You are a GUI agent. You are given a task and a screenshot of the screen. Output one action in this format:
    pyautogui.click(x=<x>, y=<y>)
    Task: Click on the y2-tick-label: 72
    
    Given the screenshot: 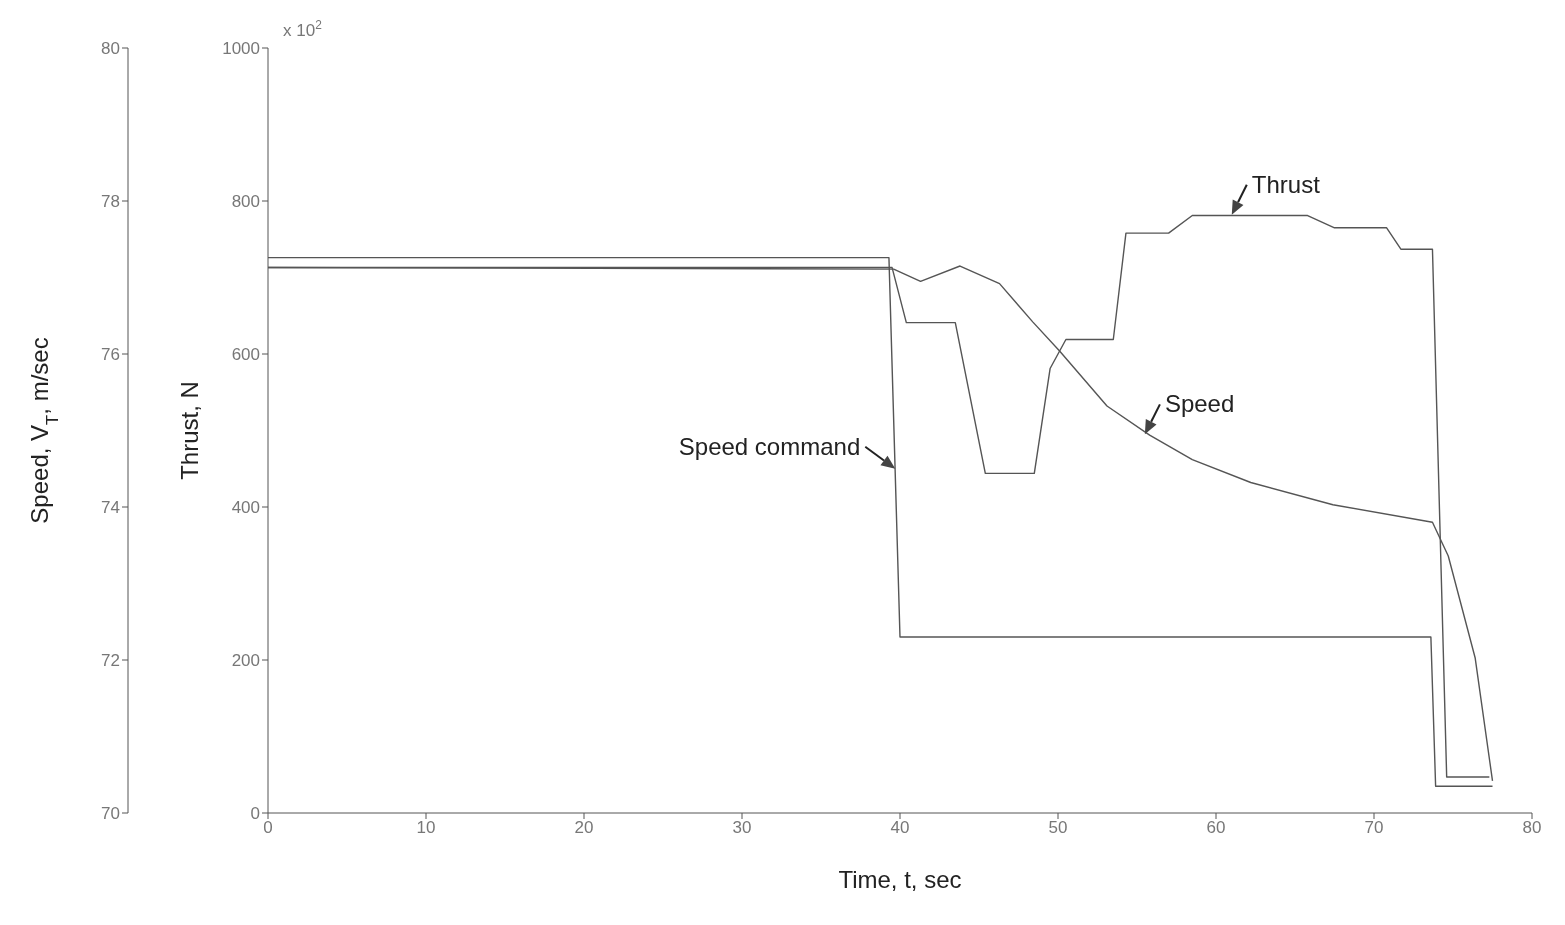 What is the action you would take?
    pyautogui.click(x=110, y=661)
    